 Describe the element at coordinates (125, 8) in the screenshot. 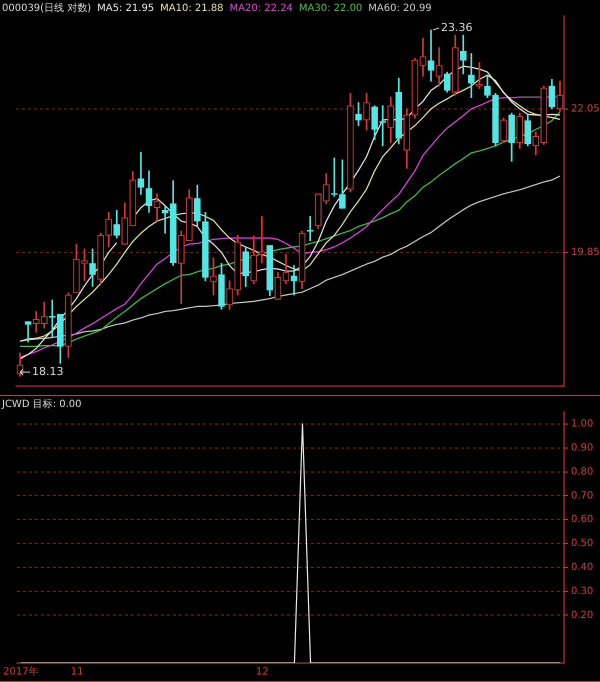

I see `text: MA5: 21.95` at that location.